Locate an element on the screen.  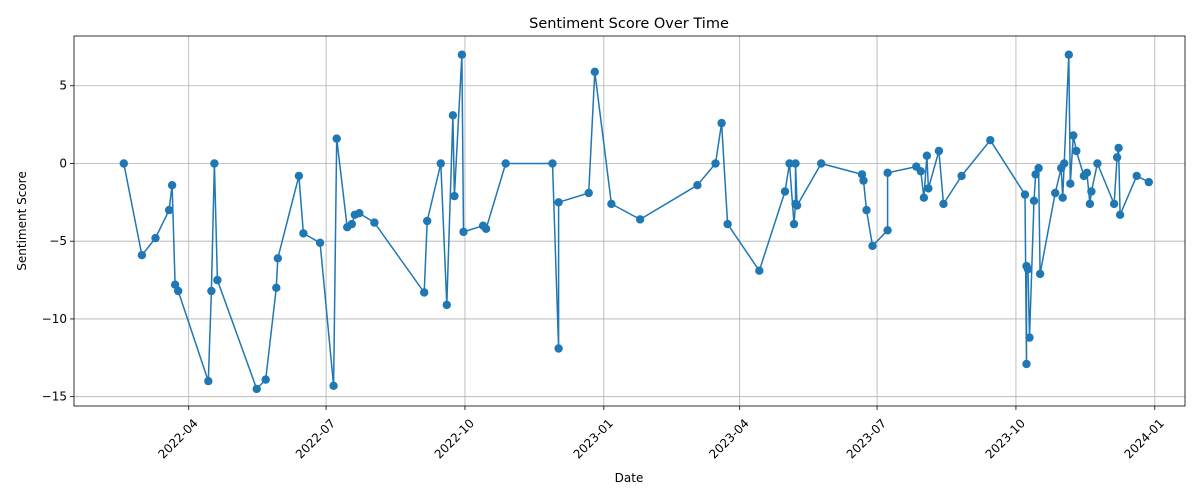
x-axis-label: Date is located at coordinates (629, 478).